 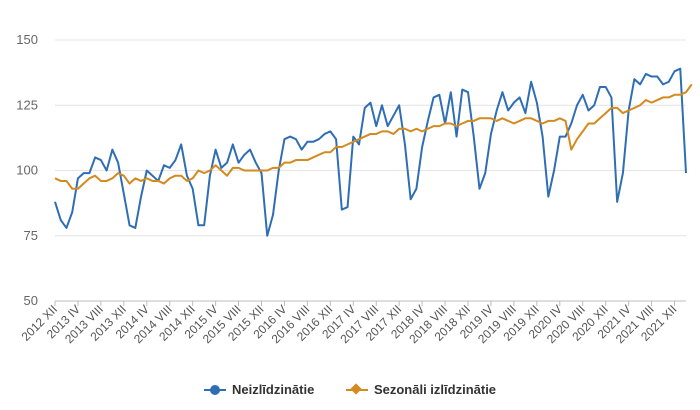 I want to click on y-tick-label: 150, so click(x=27, y=39).